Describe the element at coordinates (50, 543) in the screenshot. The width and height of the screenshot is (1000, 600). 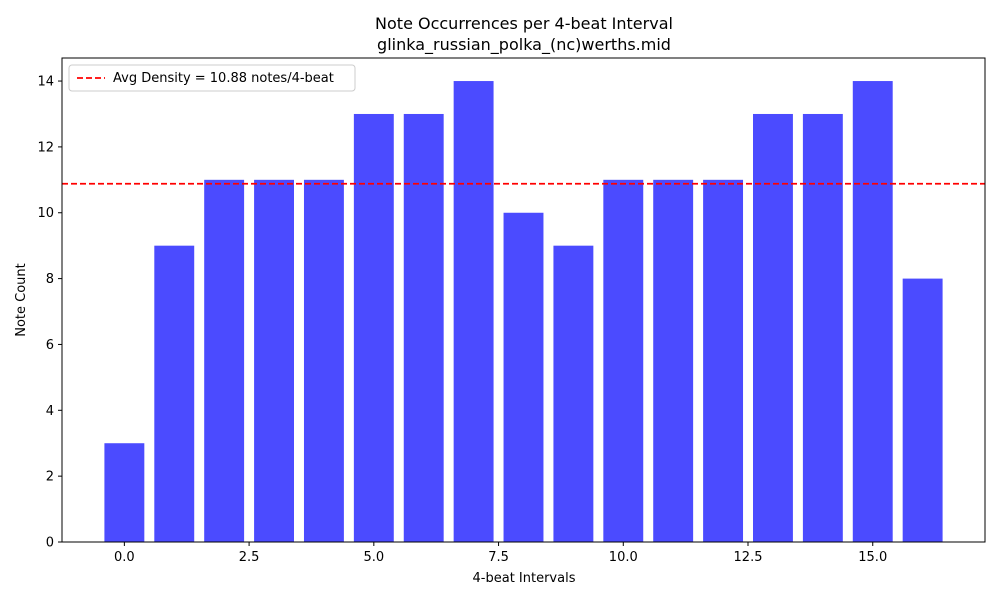
I see `y-tick-label: 0` at that location.